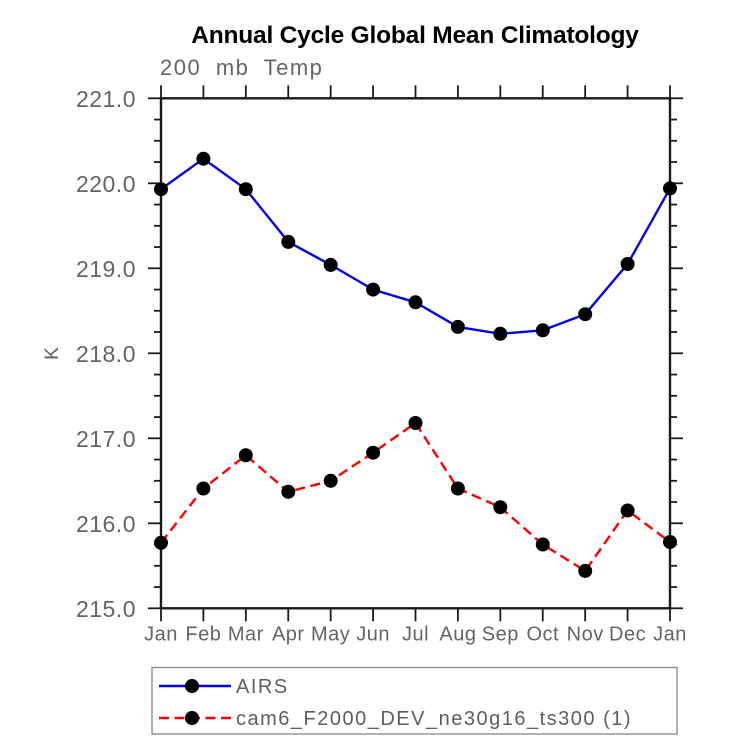 The width and height of the screenshot is (733, 741). I want to click on legend-item-cam6: cam6_F2000_DEV_ne30g16_ts300 (1), so click(395, 719).